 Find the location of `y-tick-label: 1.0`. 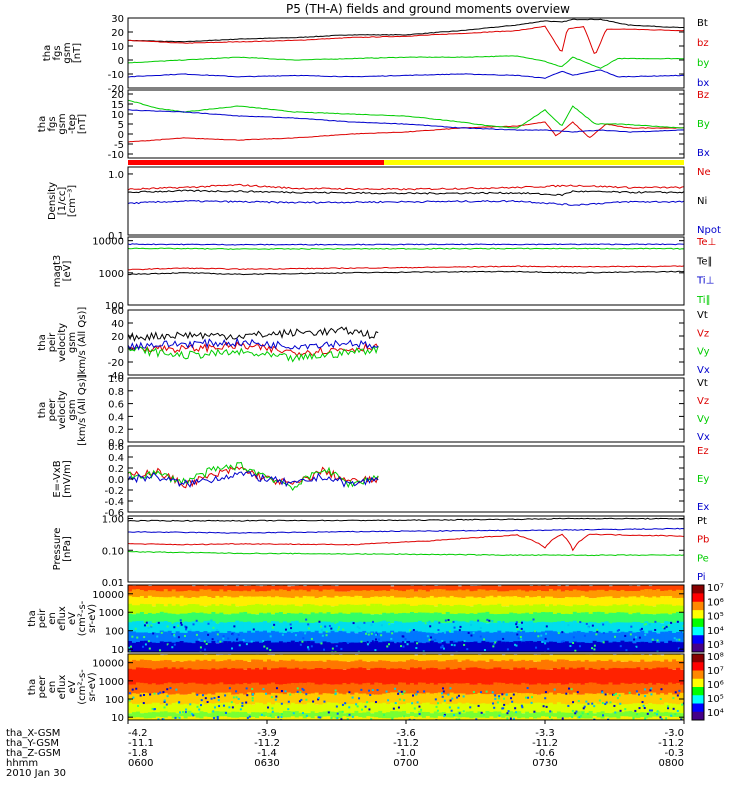

y-tick-label: 1.0 is located at coordinates (116, 175).